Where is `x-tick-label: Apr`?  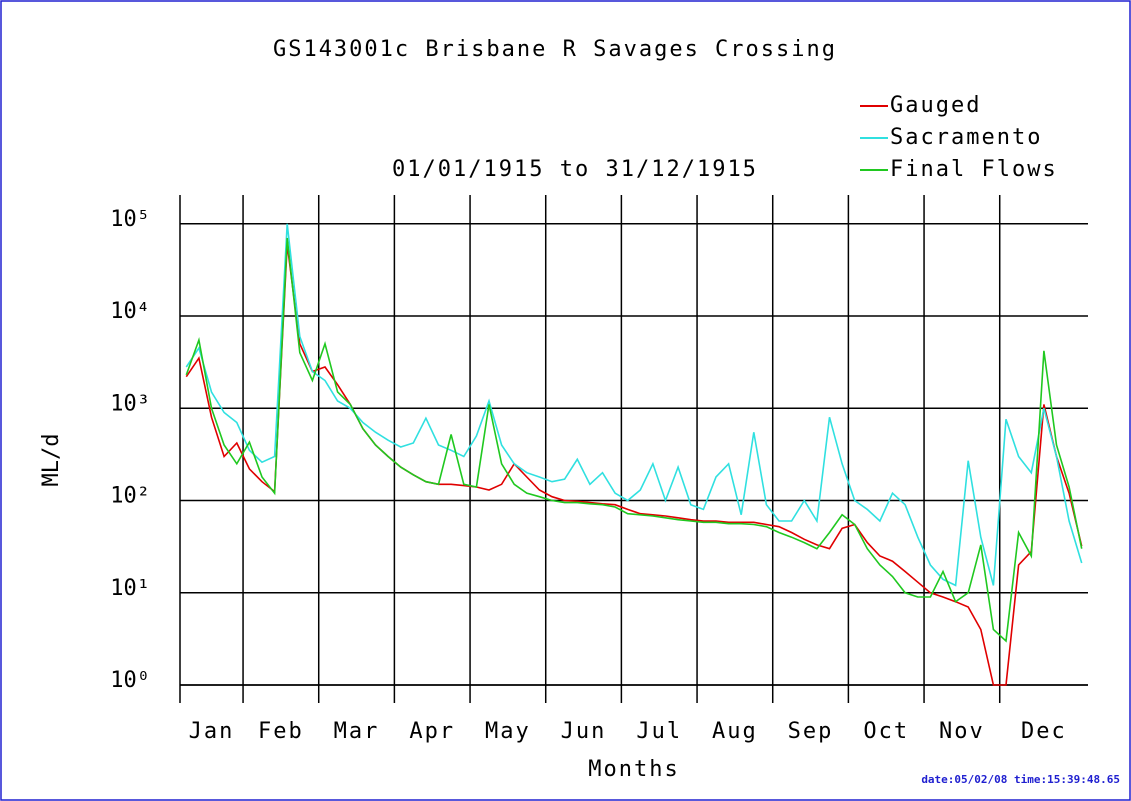 x-tick-label: Apr is located at coordinates (432, 731).